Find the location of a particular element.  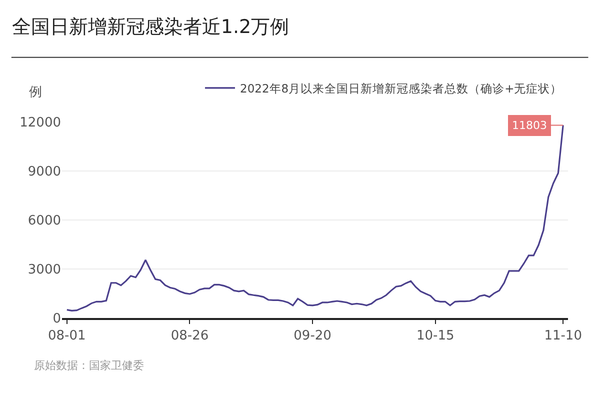

y-axis-title: 例 is located at coordinates (35, 92).